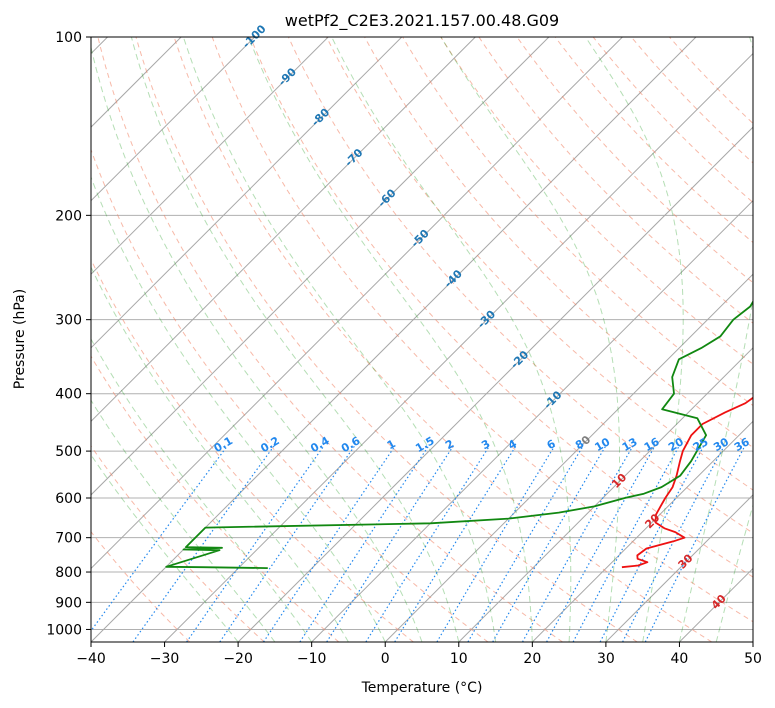 The image size is (775, 708). I want to click on isotherm-label: 30, so click(686, 561).